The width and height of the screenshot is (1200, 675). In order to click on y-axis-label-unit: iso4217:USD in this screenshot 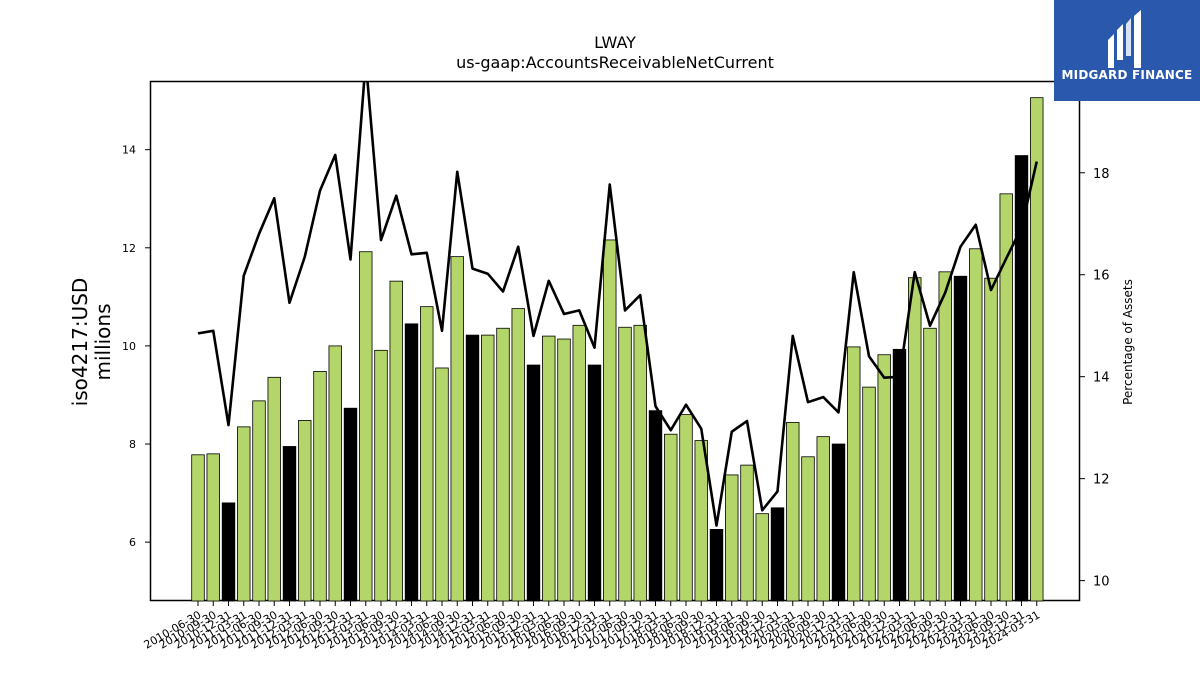, I will do `click(80, 342)`.